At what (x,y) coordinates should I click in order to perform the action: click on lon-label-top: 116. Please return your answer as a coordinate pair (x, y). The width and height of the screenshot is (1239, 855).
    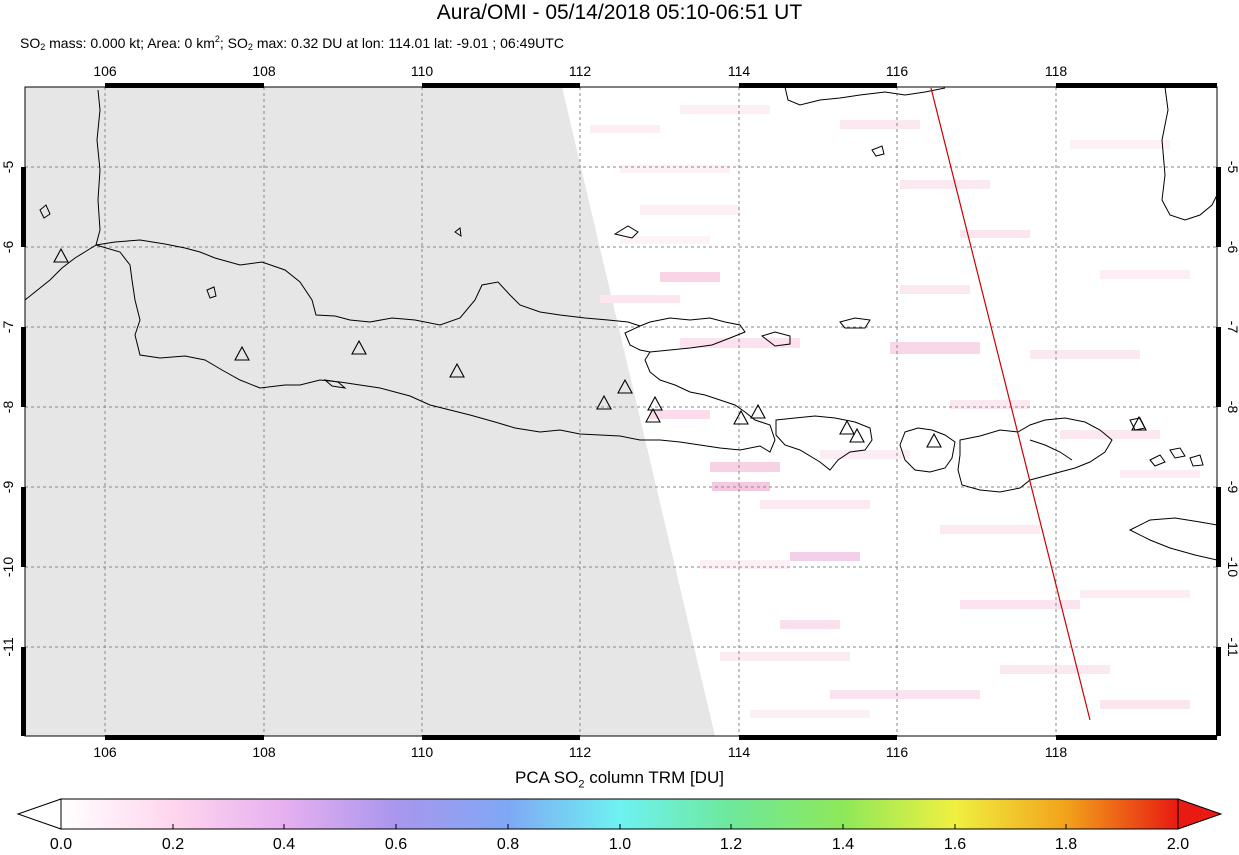
    Looking at the image, I should click on (897, 71).